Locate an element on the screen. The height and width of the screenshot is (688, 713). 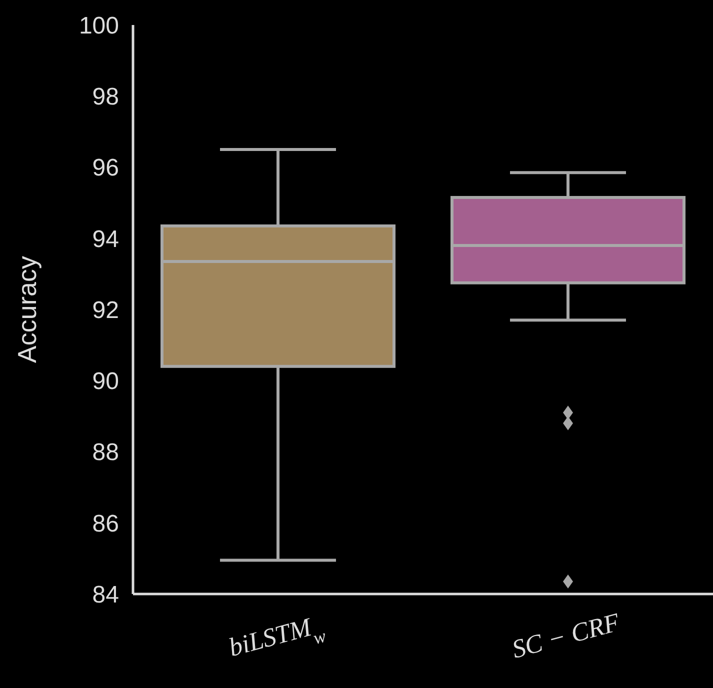
y-tick-label: 100 is located at coordinates (98, 26).